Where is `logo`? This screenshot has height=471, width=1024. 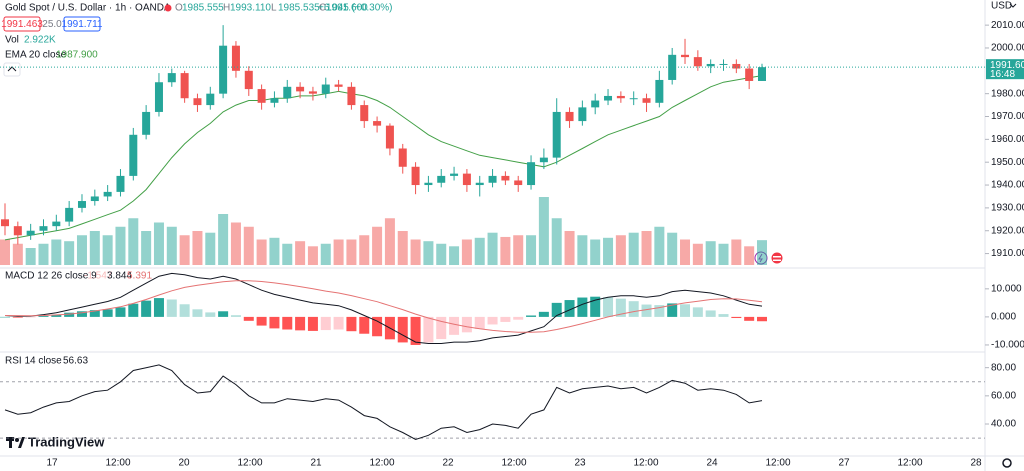 logo is located at coordinates (15, 442).